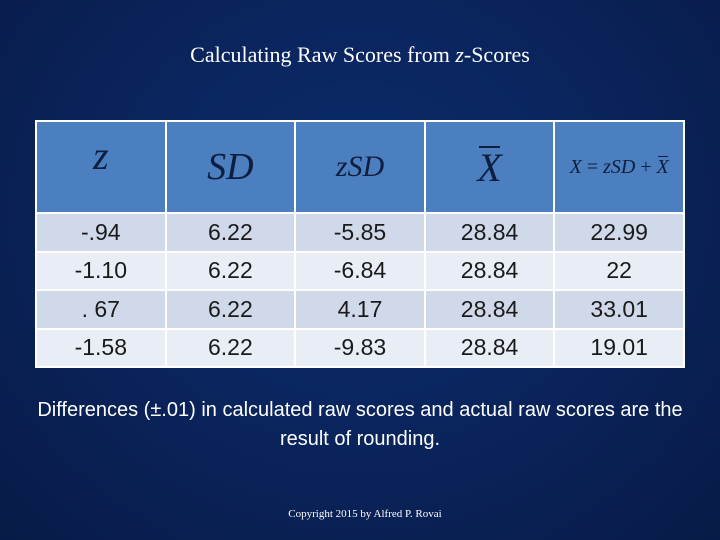  I want to click on cell-zsd: -5.85, so click(360, 232).